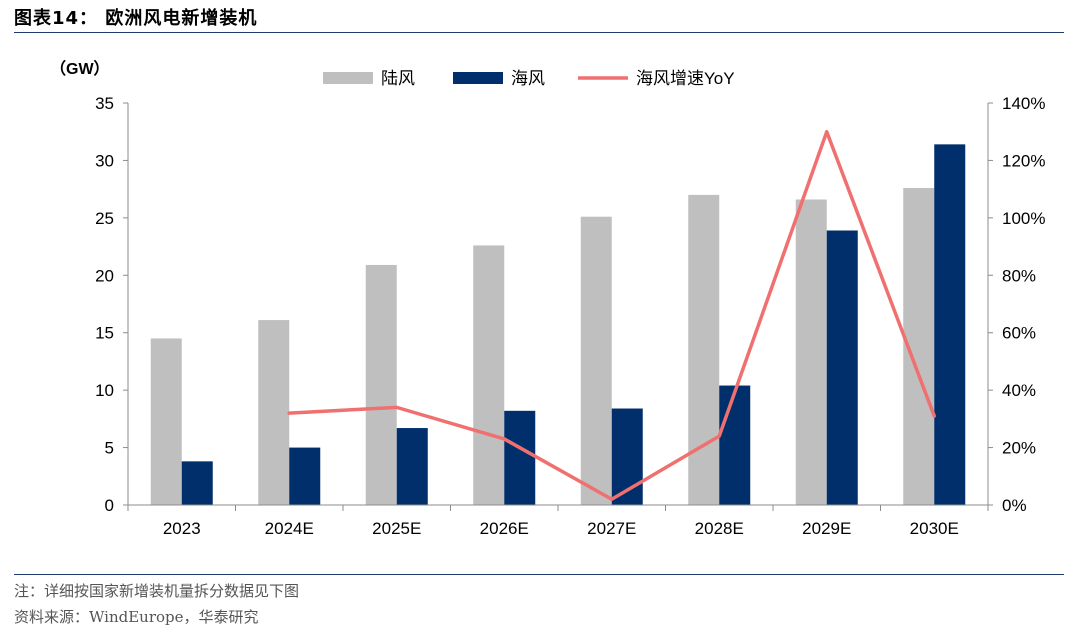  I want to click on y-axis-unit-label: （GW）, so click(80, 69).